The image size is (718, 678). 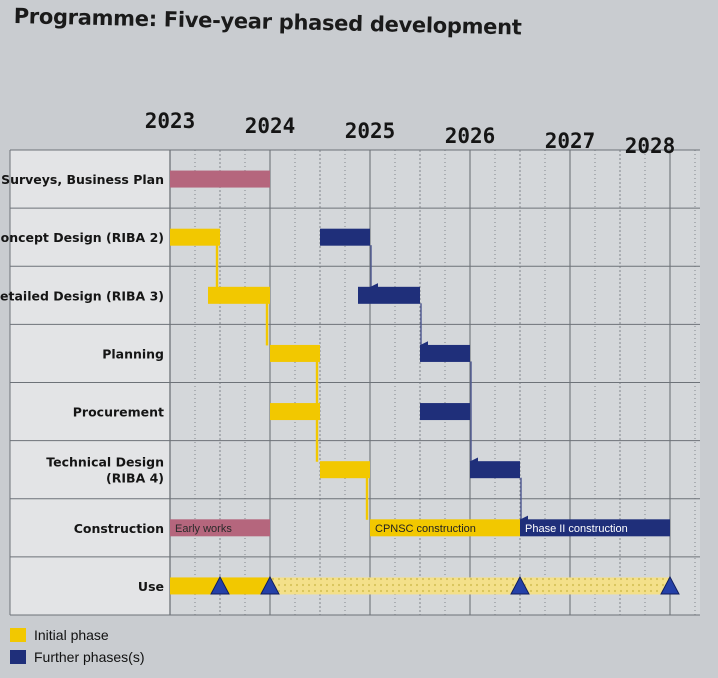 I want to click on legend-swatch-further, so click(x=18, y=657).